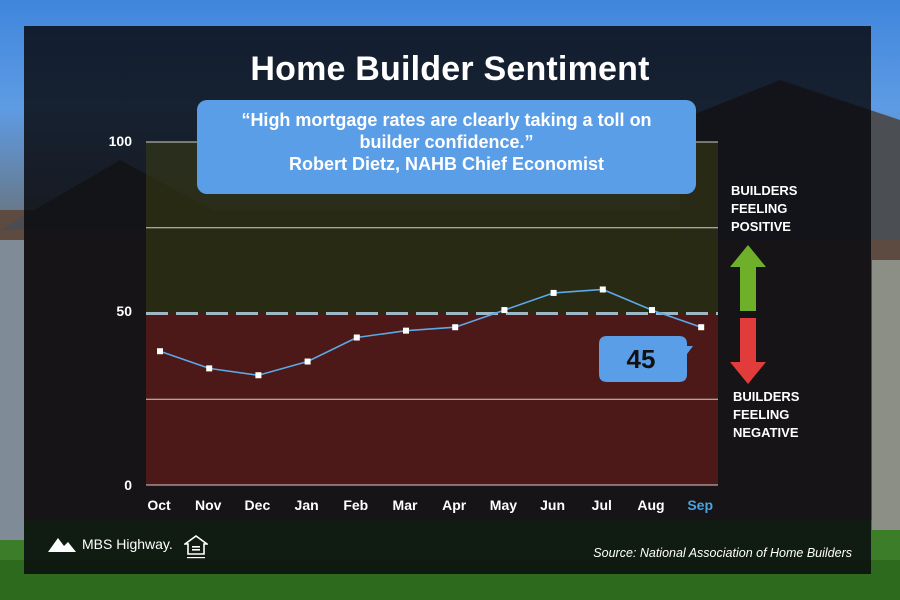 The height and width of the screenshot is (600, 900). I want to click on quote-line-2: builder confidence.”, so click(446, 142).